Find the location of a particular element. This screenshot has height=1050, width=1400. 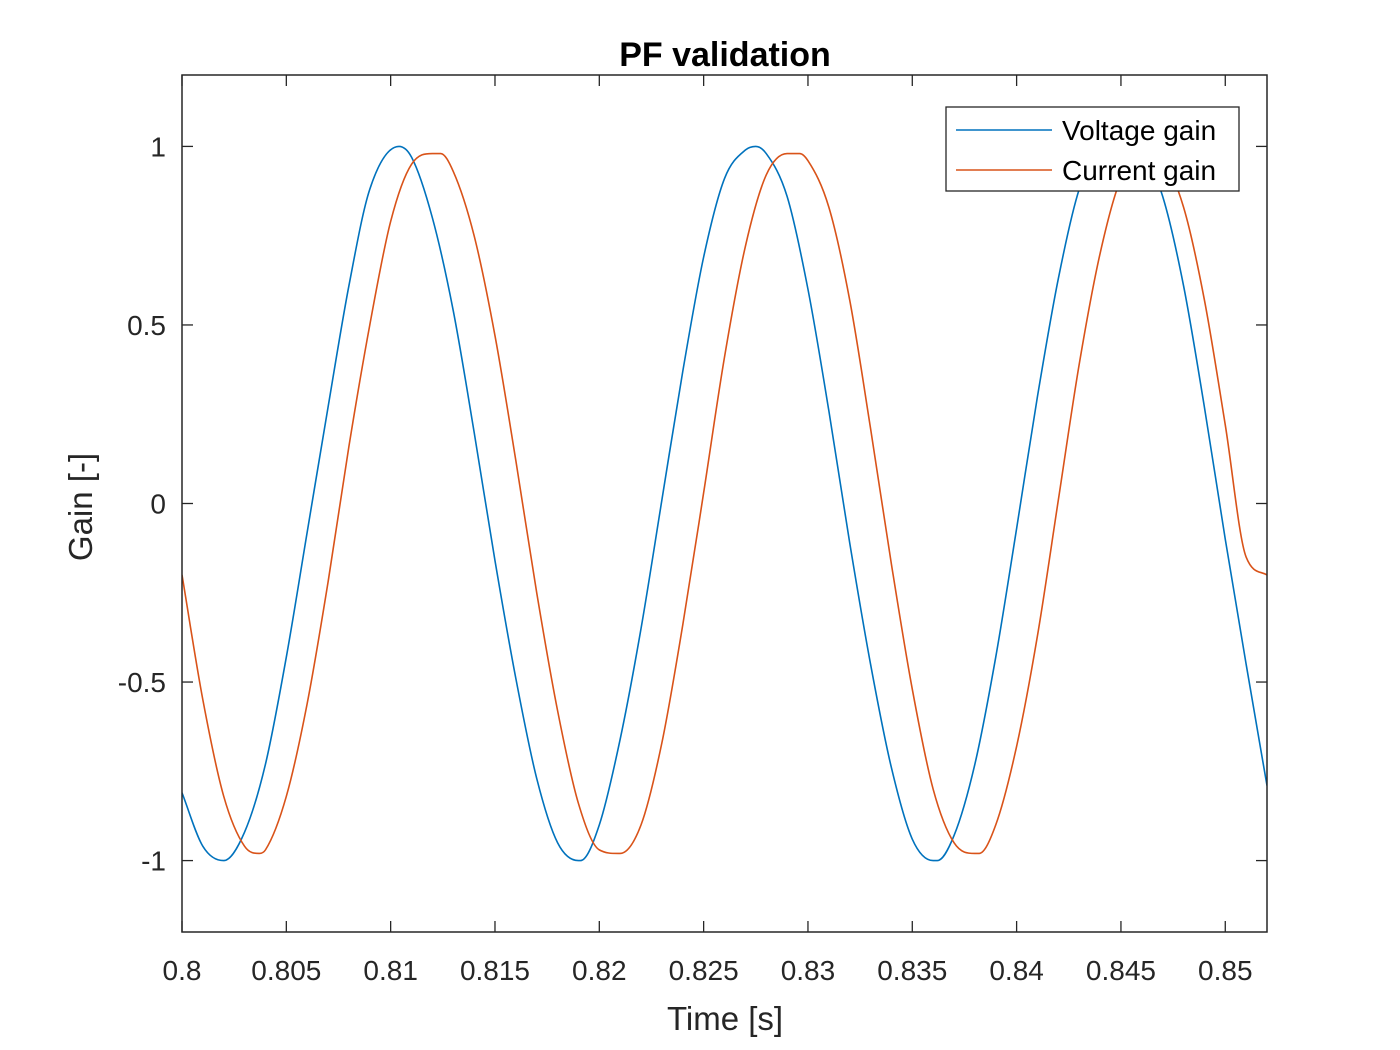

y-axis-label: Gain [-] is located at coordinates (80, 507).